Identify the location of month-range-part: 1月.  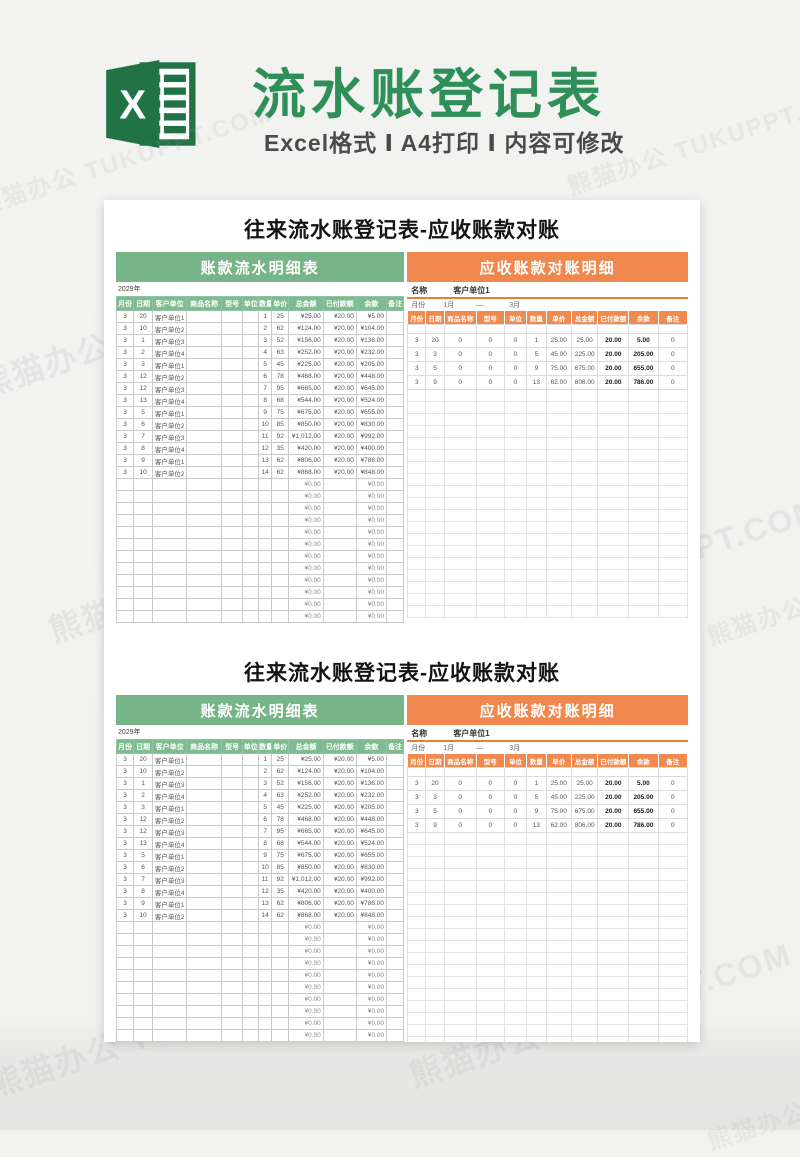
(449, 305).